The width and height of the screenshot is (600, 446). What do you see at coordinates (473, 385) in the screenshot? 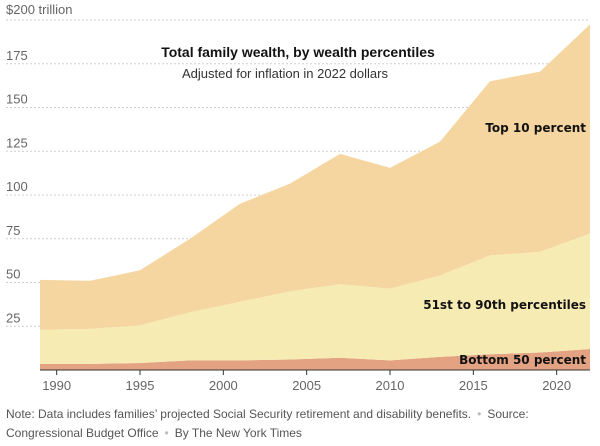
I see `x-tick-label: 2015` at bounding box center [473, 385].